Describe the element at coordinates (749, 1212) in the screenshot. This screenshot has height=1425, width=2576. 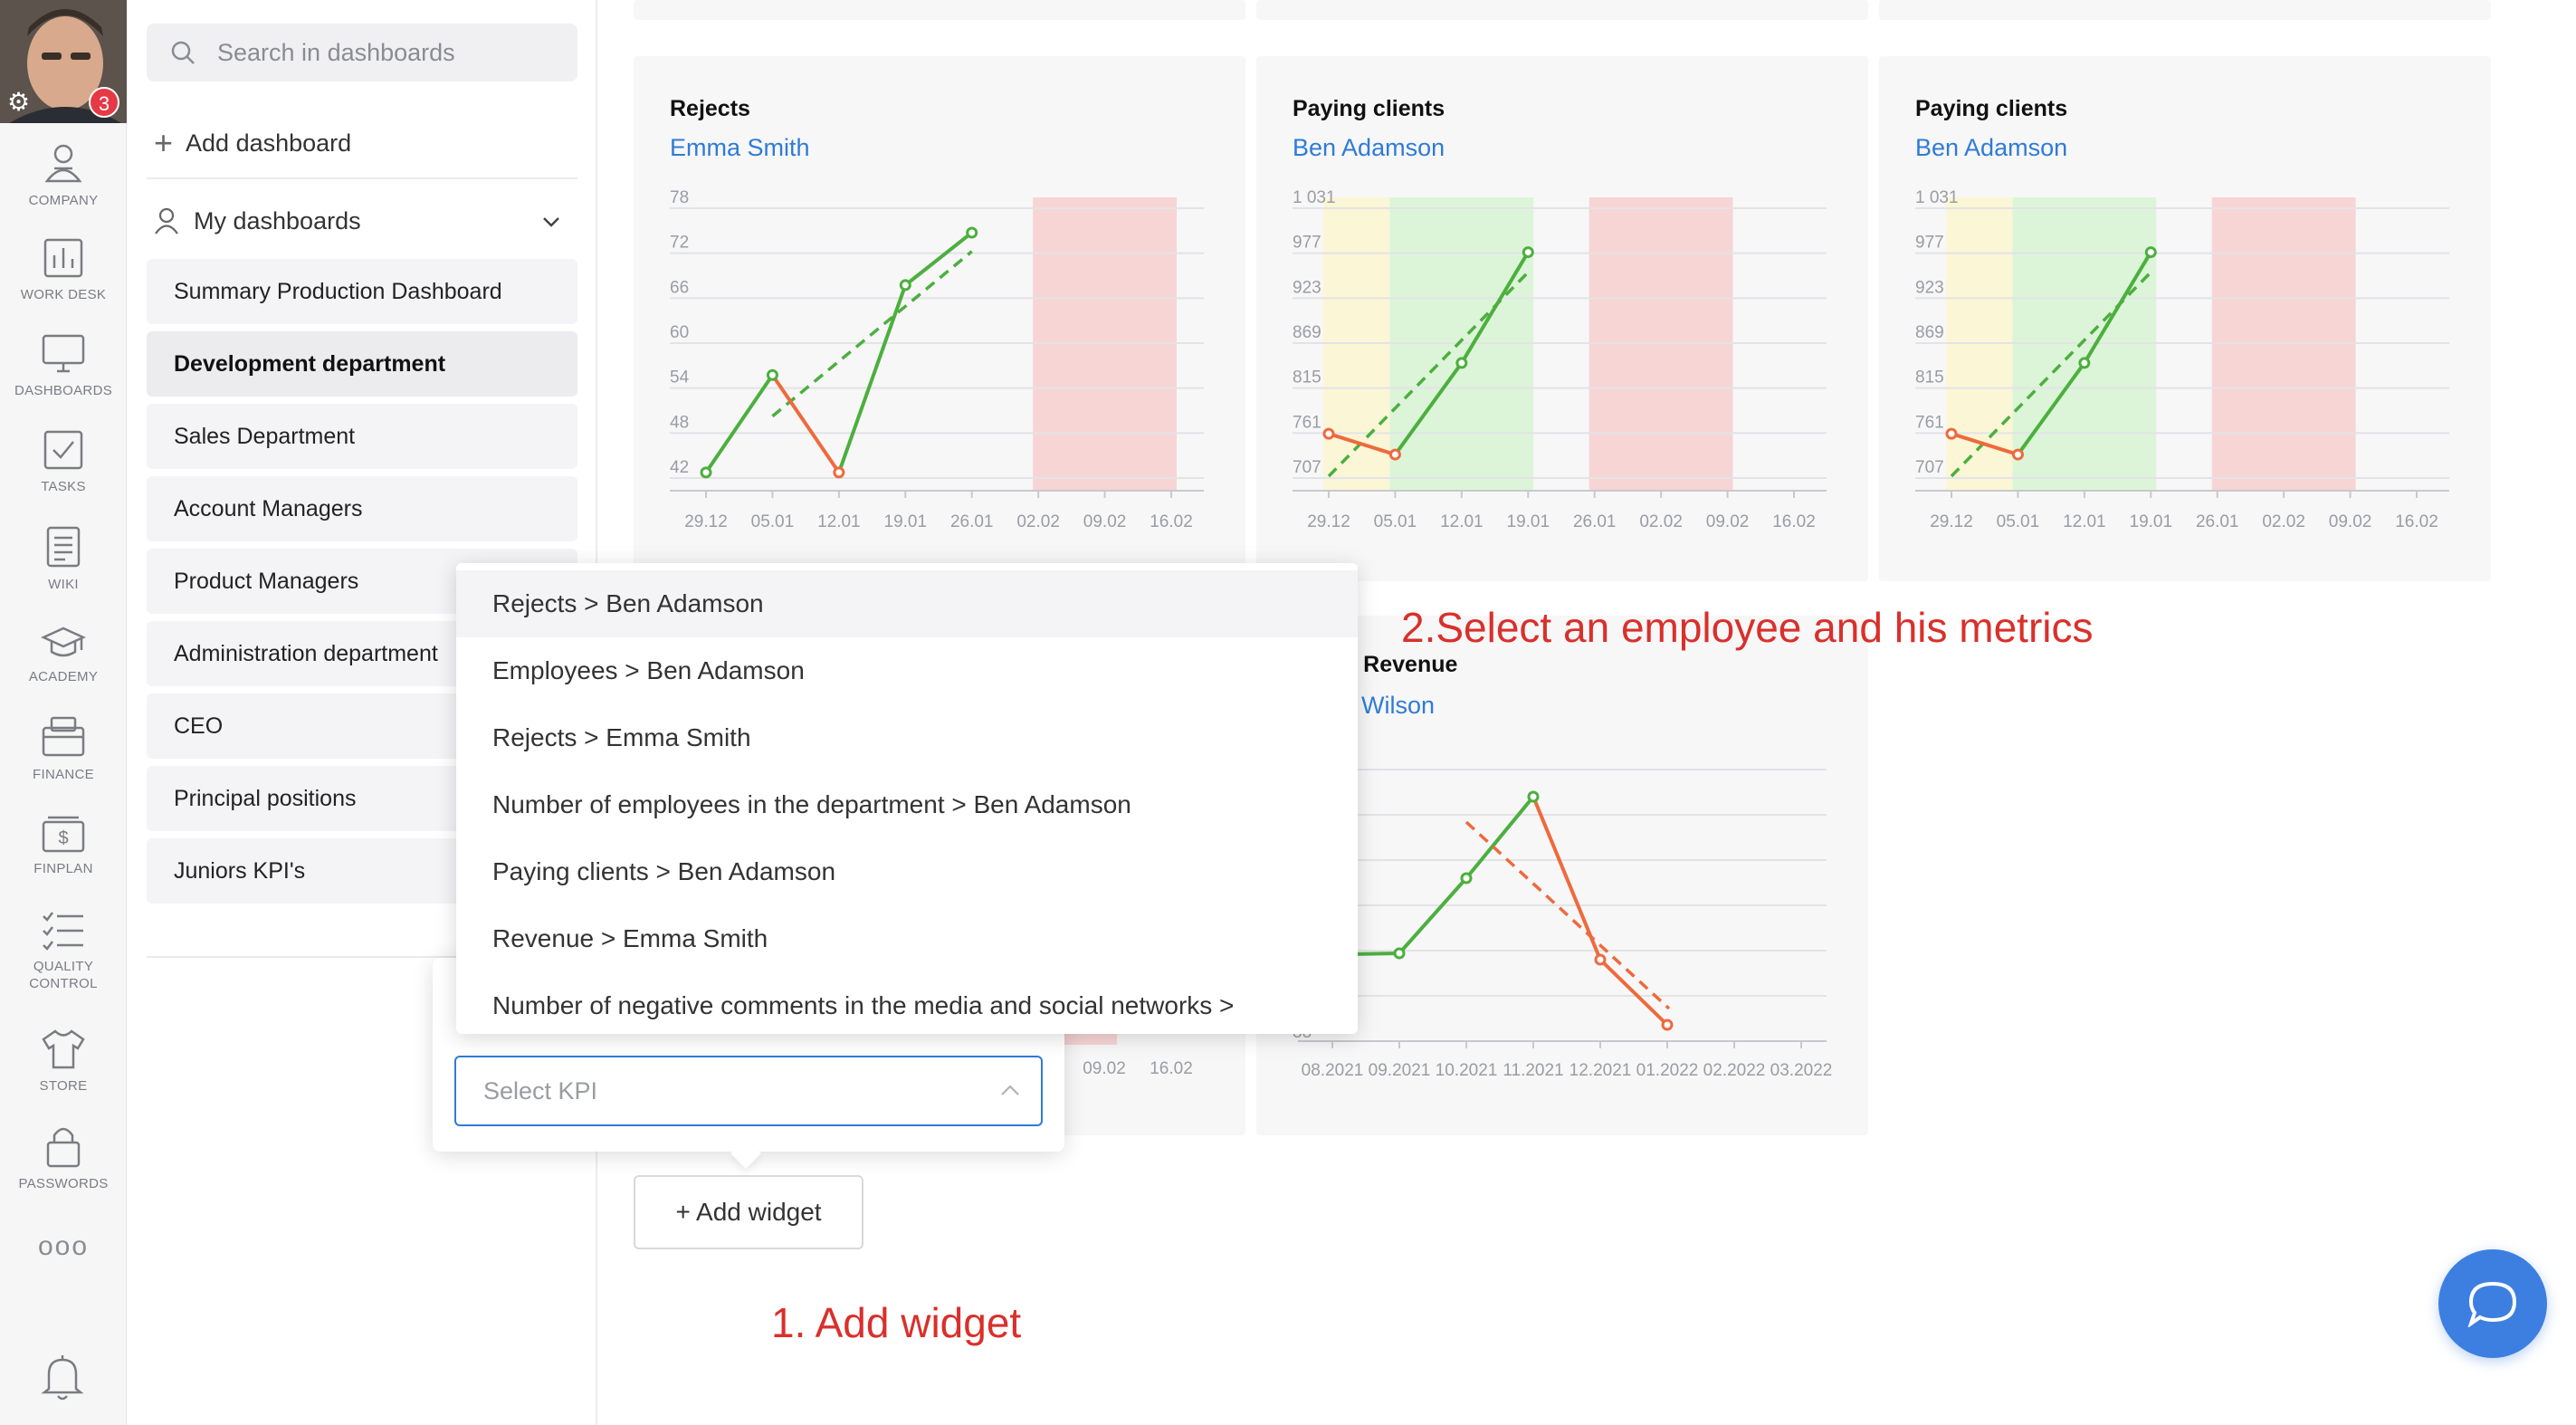
I see `add-widget-button: + Add widget` at that location.